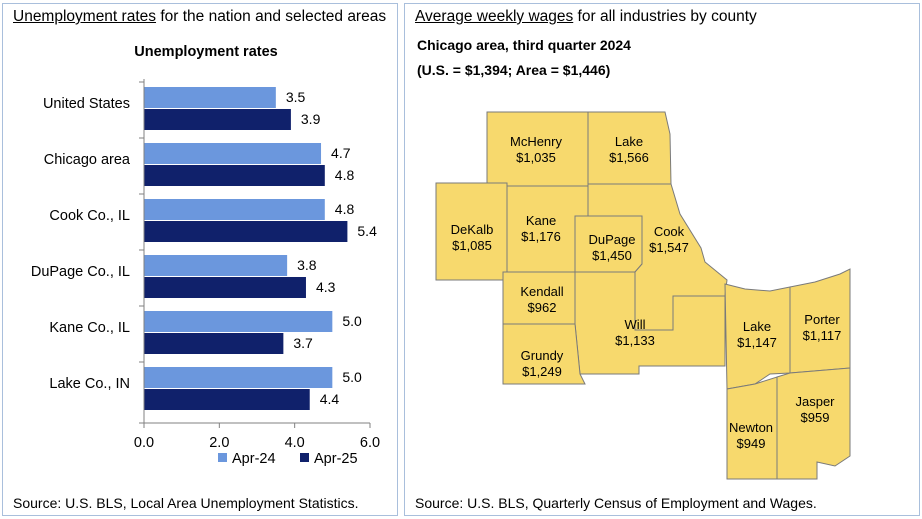 This screenshot has height=519, width=922. What do you see at coordinates (303, 343) in the screenshot?
I see `data-label-apr-25-kane-co-il: 3.7` at bounding box center [303, 343].